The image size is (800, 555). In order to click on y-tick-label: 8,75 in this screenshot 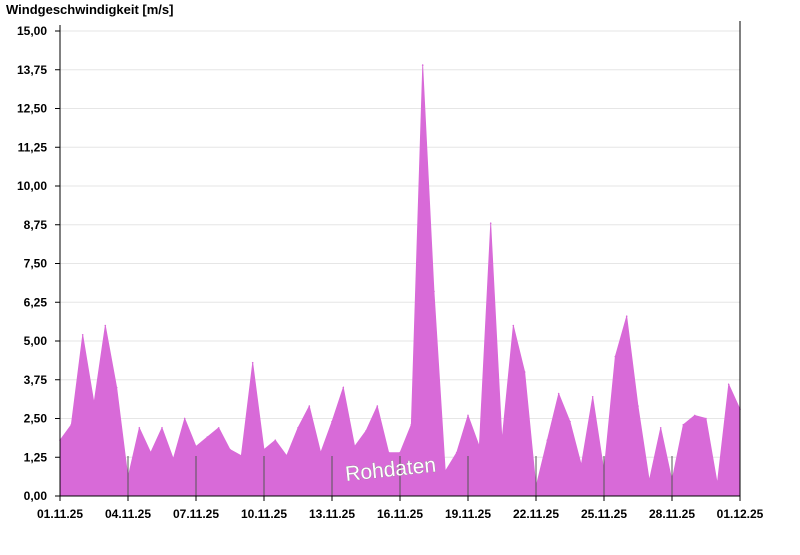, I will do `click(36, 225)`.